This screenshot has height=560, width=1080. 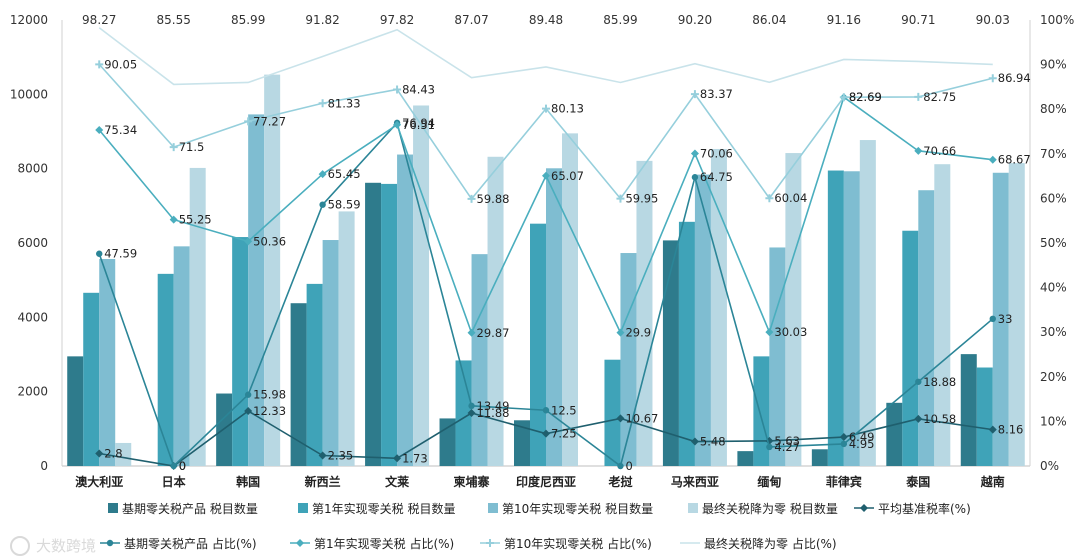 I want to click on data-label: 80.13, so click(x=567, y=109).